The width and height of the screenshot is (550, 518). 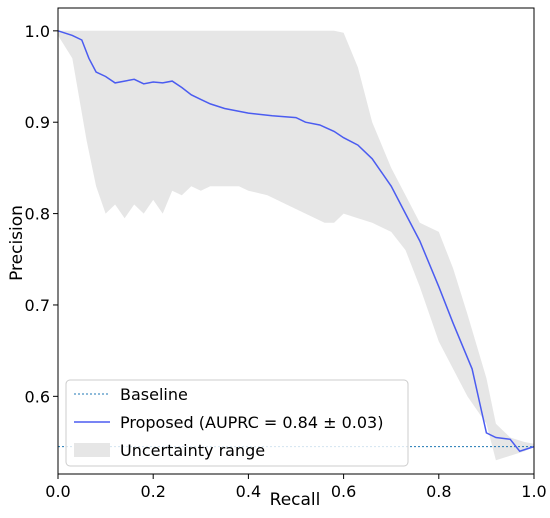 I want to click on y-axis-ticks: 0.6 0.7 0.8 0.9 1.0, so click(x=41, y=214).